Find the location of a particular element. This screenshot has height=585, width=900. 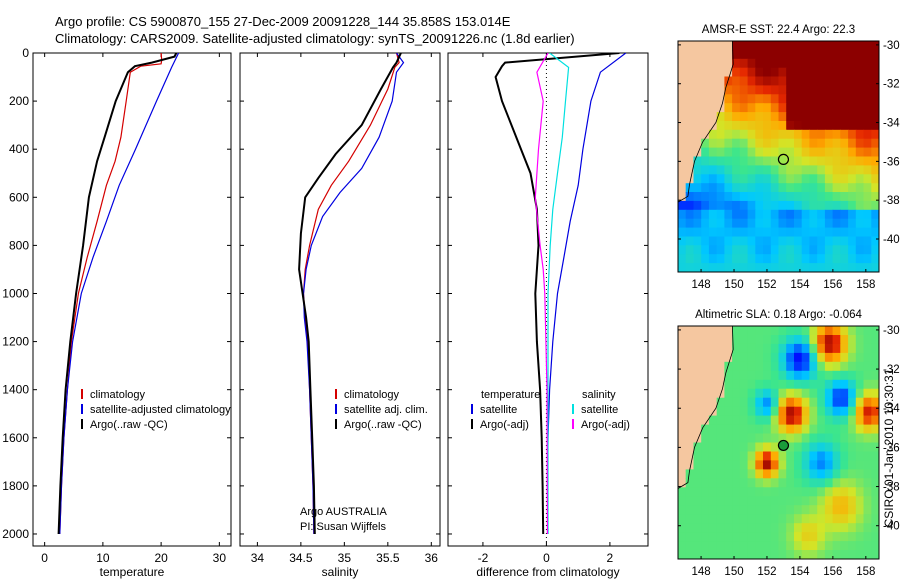

map-x-tick-label: 150 is located at coordinates (733, 572).